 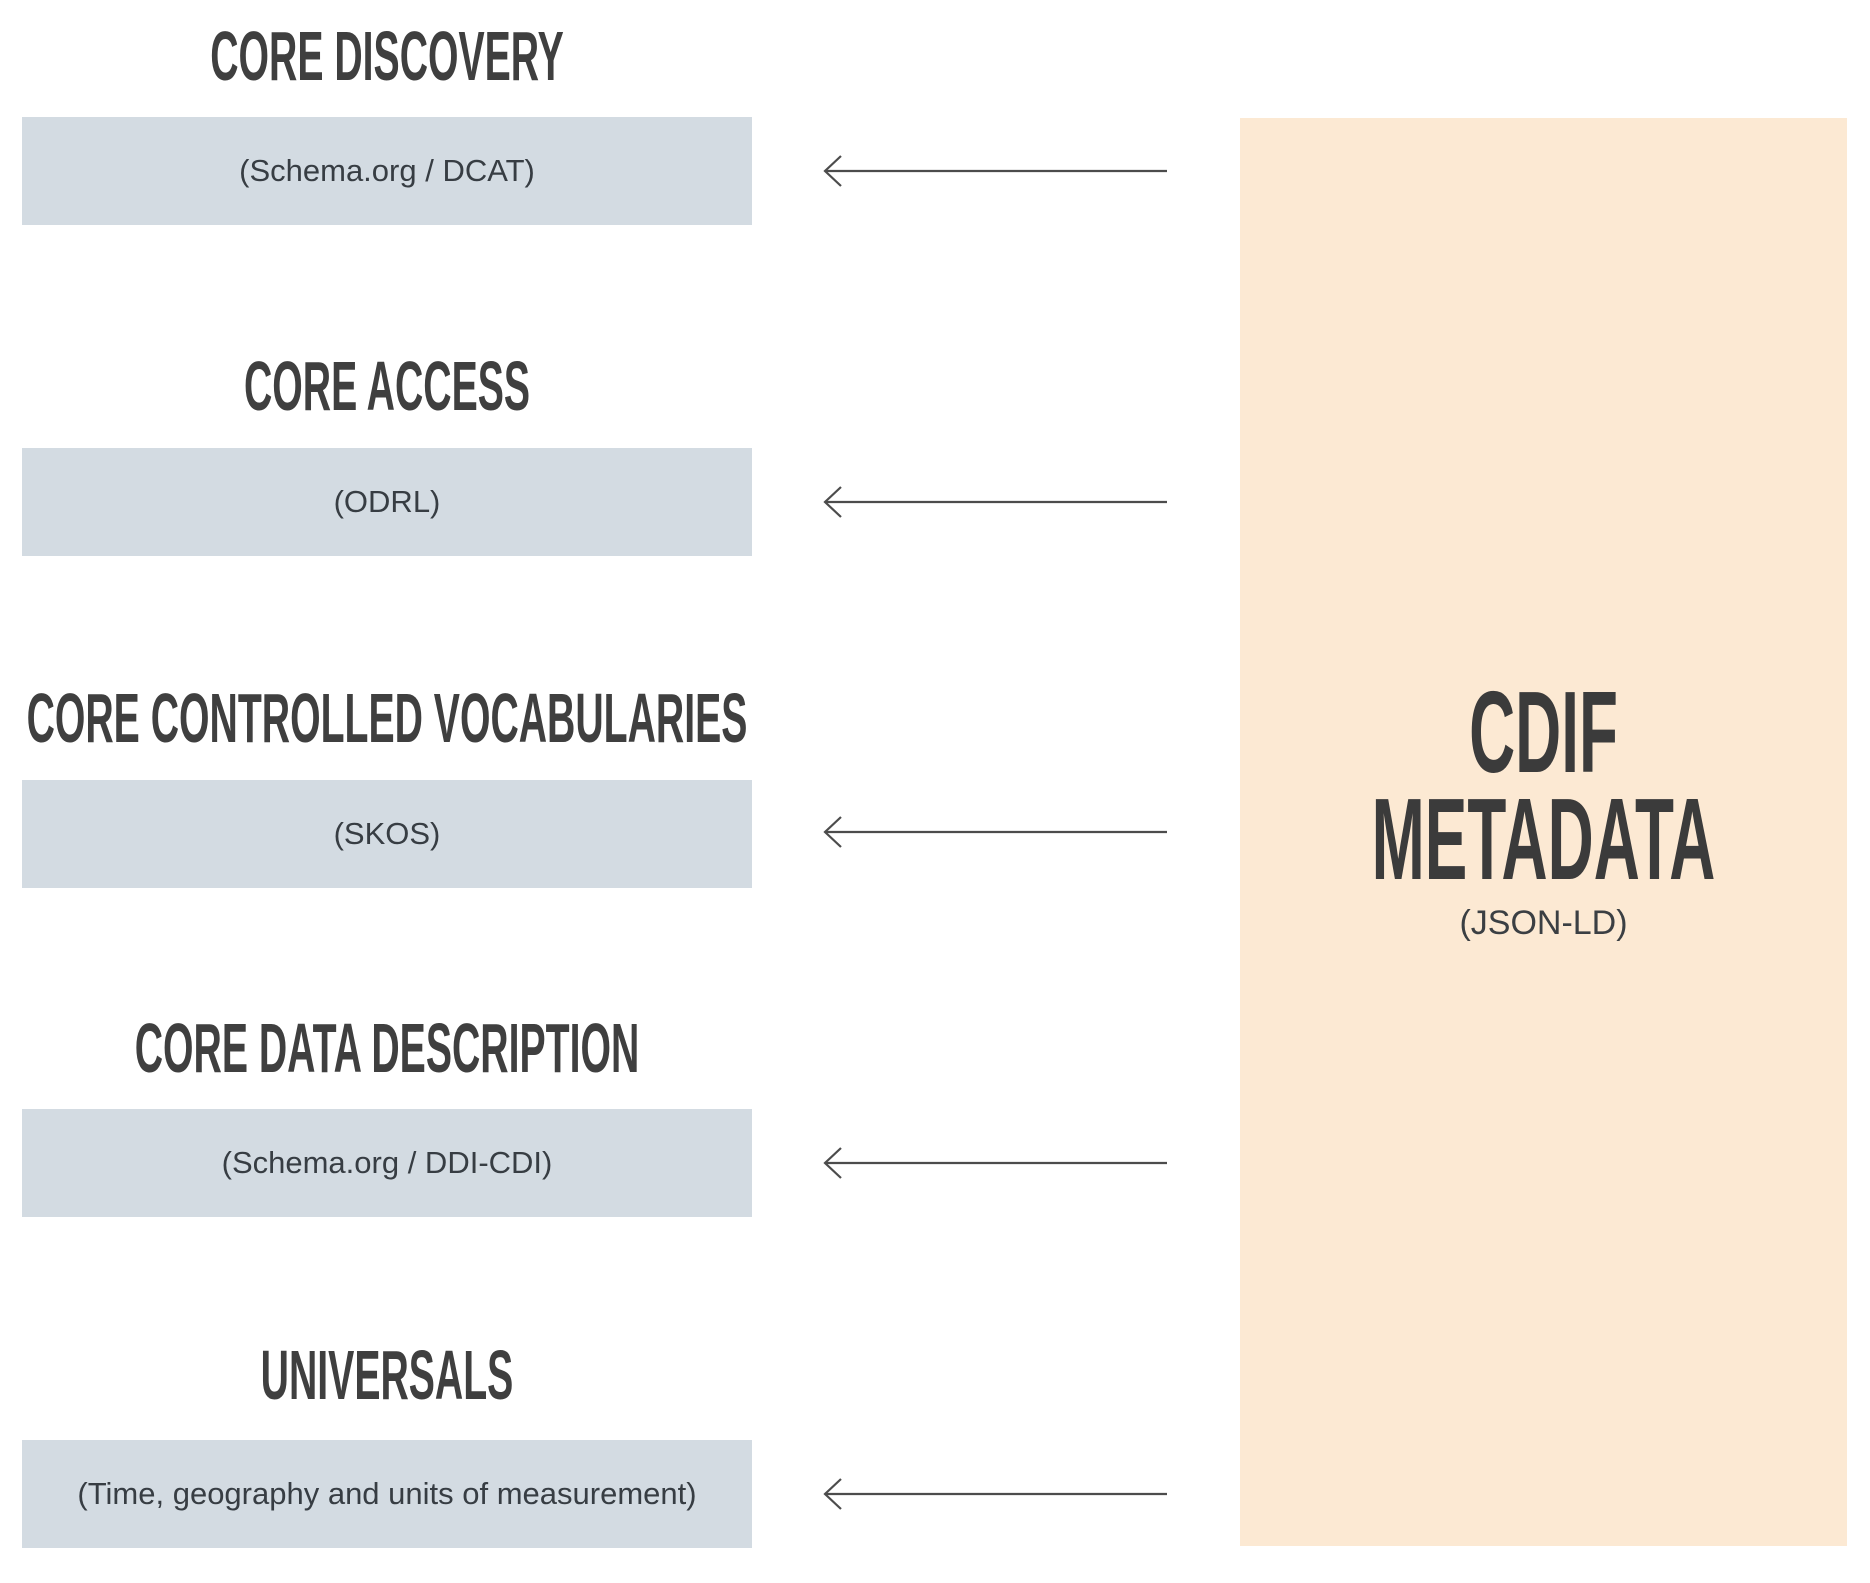 I want to click on standard-box-core-discovery: (Schema.org / DCAT), so click(x=387, y=171).